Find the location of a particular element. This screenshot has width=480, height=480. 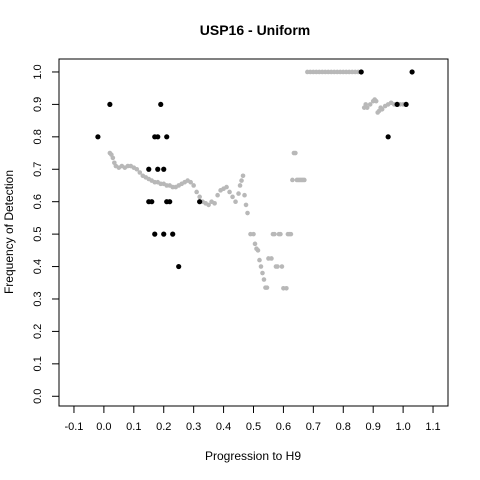

x-tick-label: 0.6 is located at coordinates (283, 427).